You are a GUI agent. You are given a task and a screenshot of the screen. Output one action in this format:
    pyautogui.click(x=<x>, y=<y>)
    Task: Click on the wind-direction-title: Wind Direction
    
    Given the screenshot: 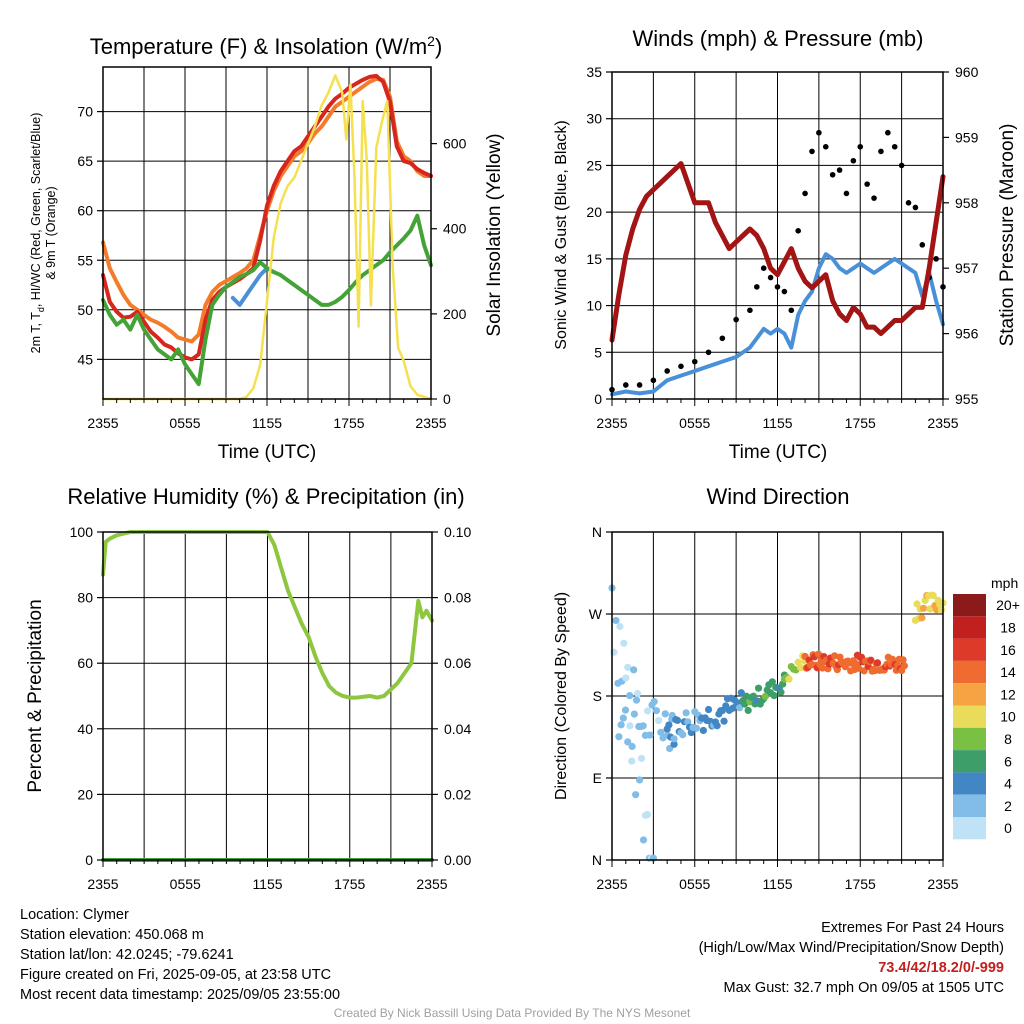 What is the action you would take?
    pyautogui.click(x=777, y=496)
    